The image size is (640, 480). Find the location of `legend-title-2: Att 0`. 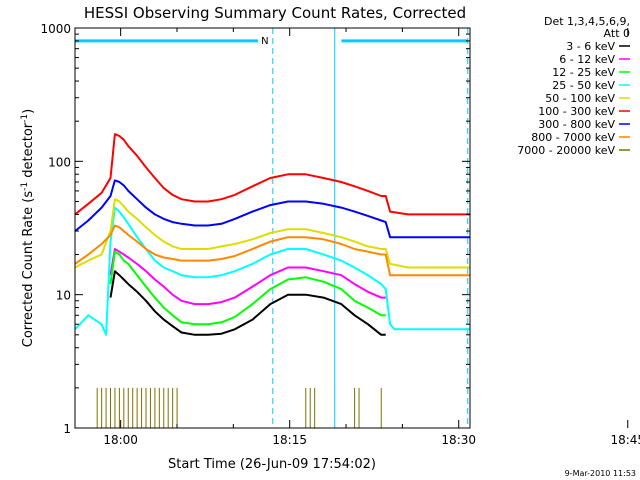

legend-title-2: Att 0 is located at coordinates (617, 33).